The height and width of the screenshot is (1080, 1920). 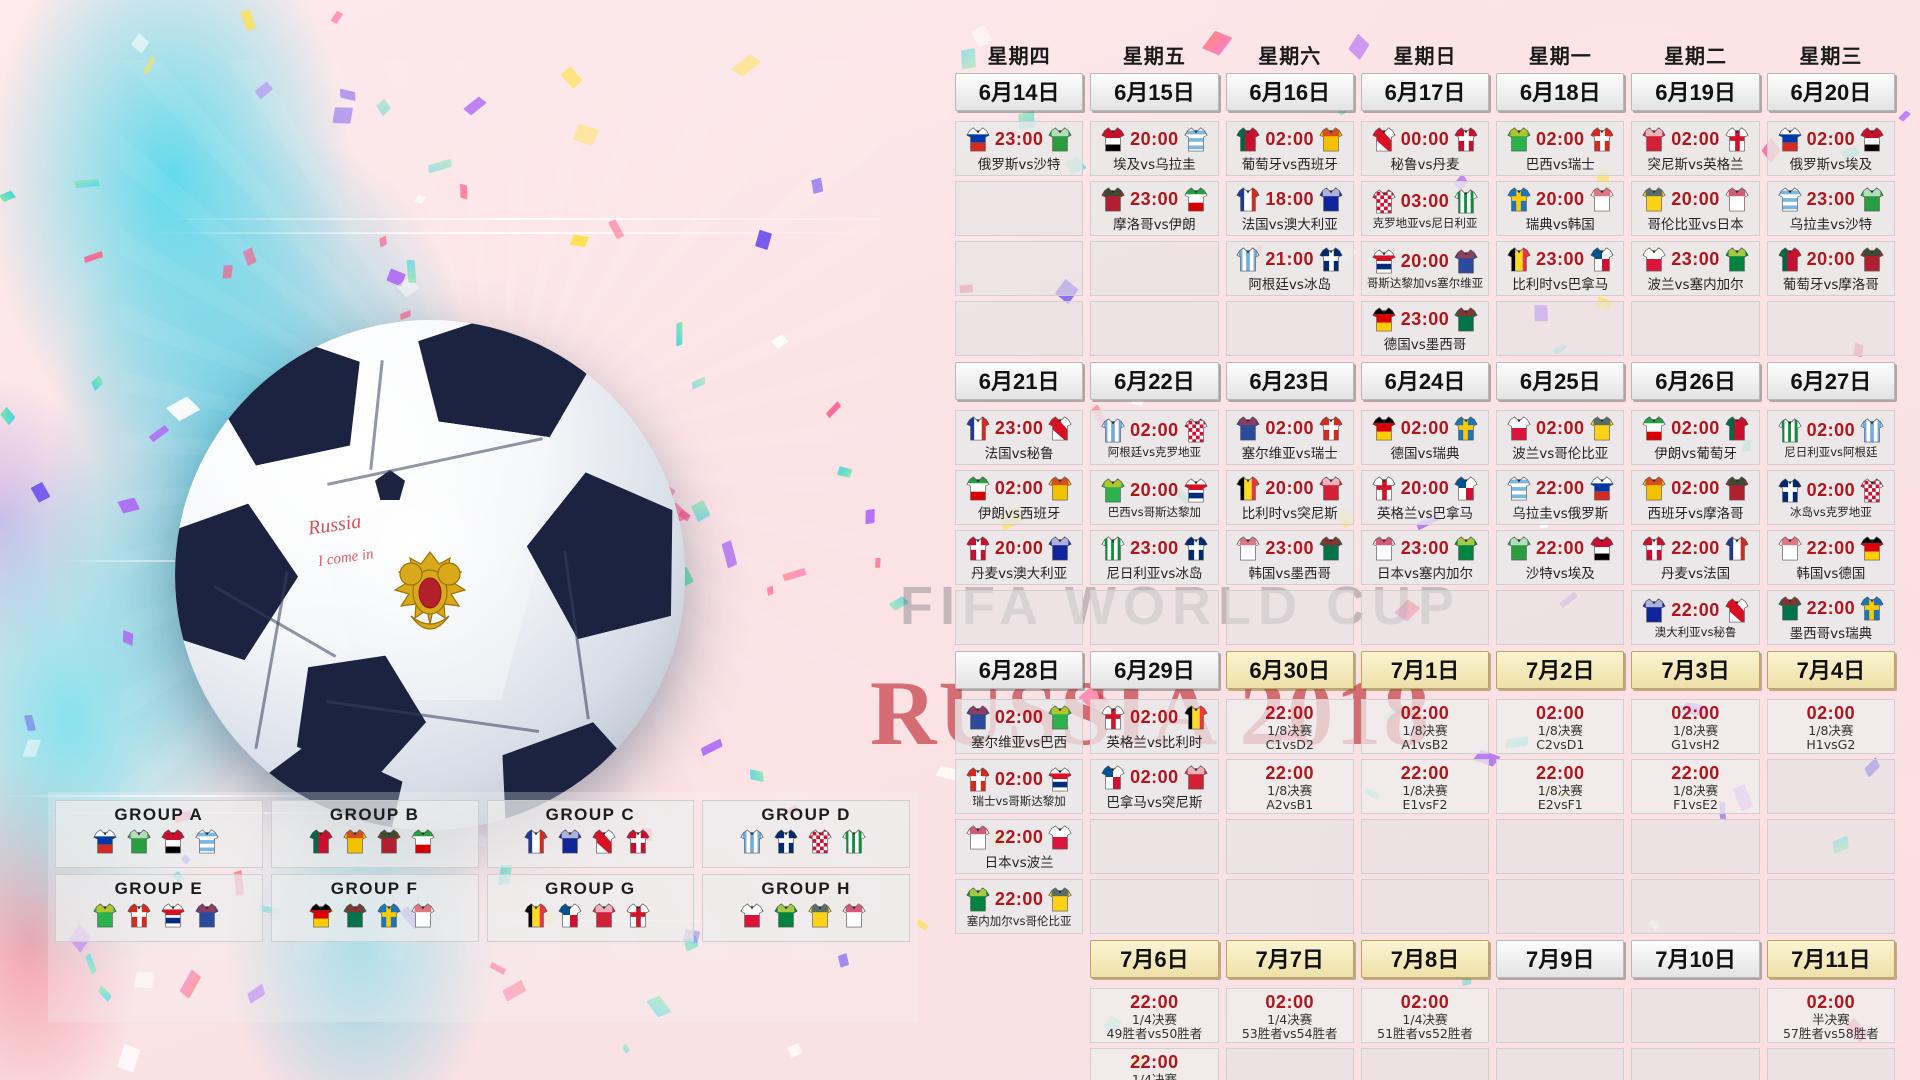 What do you see at coordinates (1289, 148) in the screenshot?
I see `match-cell: 02:00 葡萄牙vs西班牙` at bounding box center [1289, 148].